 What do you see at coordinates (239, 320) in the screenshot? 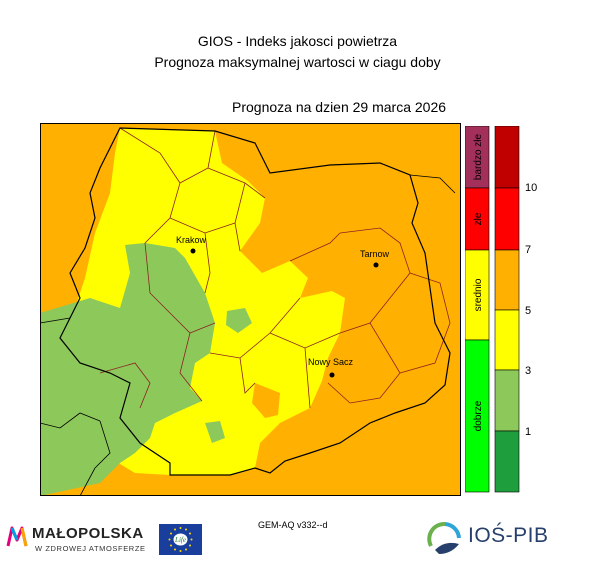
I see `zone-dobry-patch` at bounding box center [239, 320].